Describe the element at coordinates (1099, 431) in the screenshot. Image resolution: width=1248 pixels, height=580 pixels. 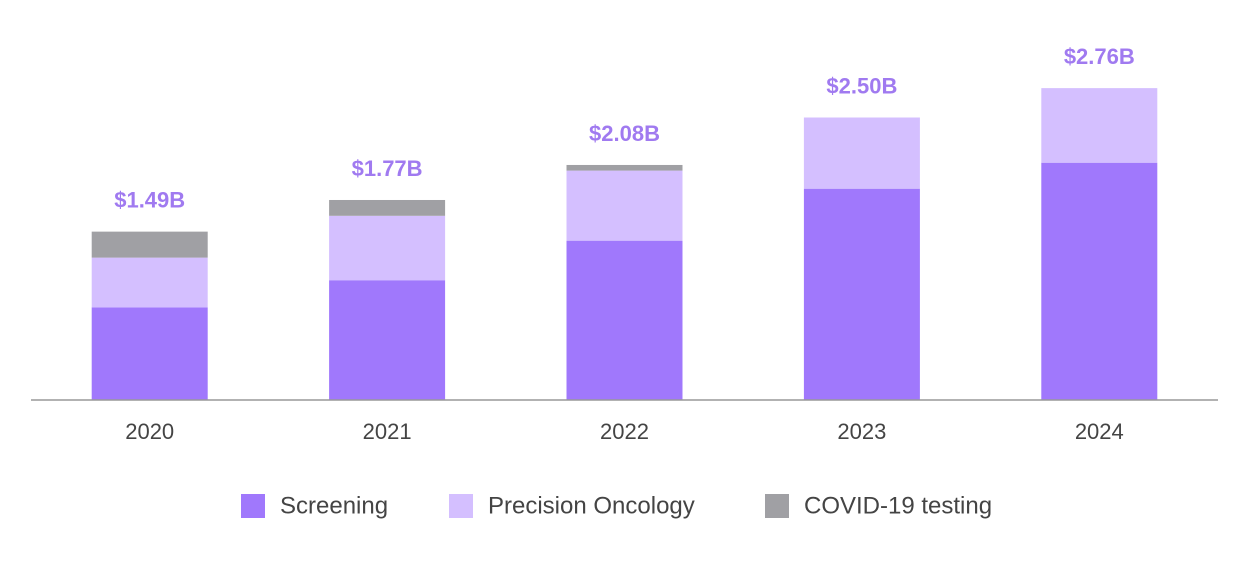
I see `x-tick-label: 2024` at that location.